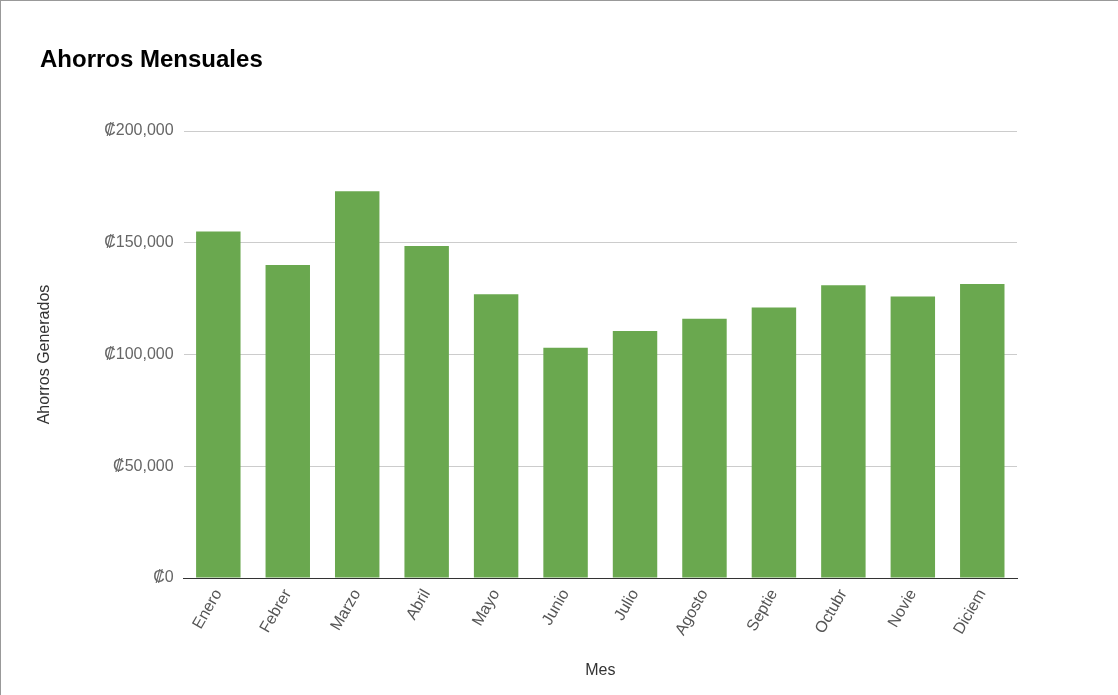 Image resolution: width=1118 pixels, height=695 pixels. I want to click on x-axis-title: Mes, so click(600, 669).